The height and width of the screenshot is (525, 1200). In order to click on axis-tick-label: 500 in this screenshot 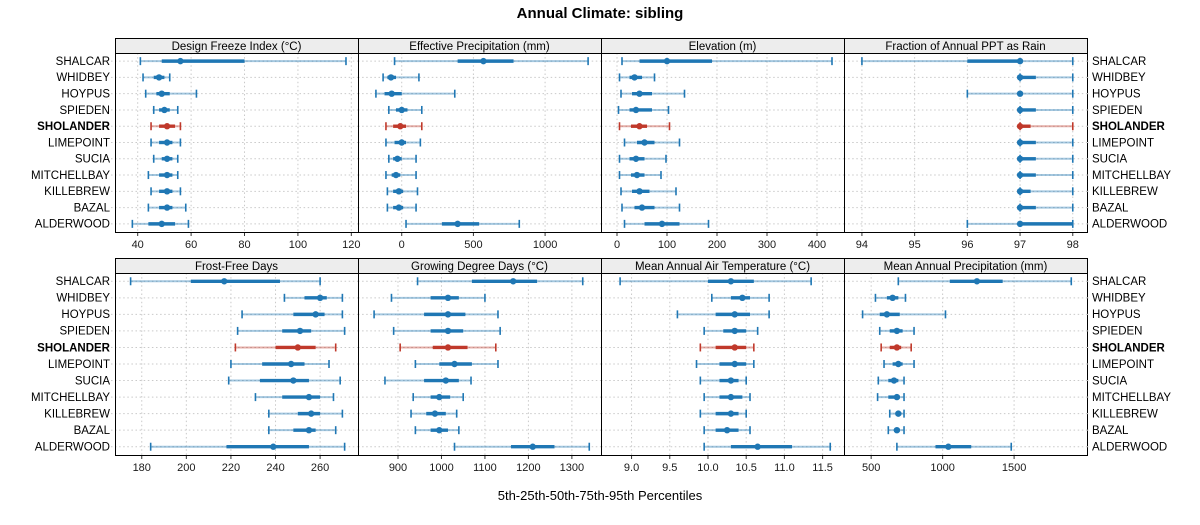, I will do `click(871, 468)`.